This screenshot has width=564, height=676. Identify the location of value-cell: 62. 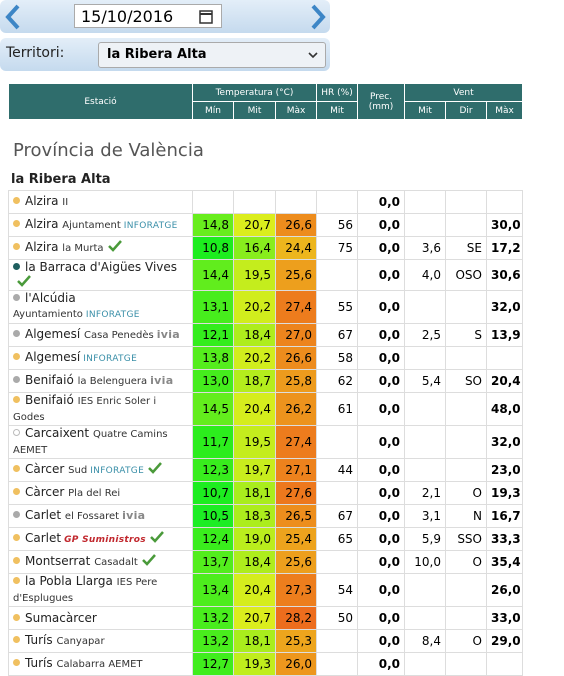
(337, 381).